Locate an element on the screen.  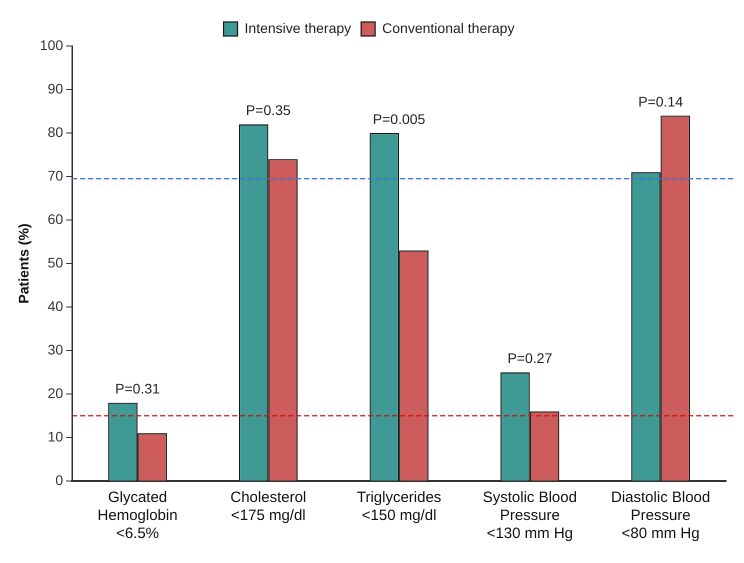
annotation: P=0.14 is located at coordinates (661, 101).